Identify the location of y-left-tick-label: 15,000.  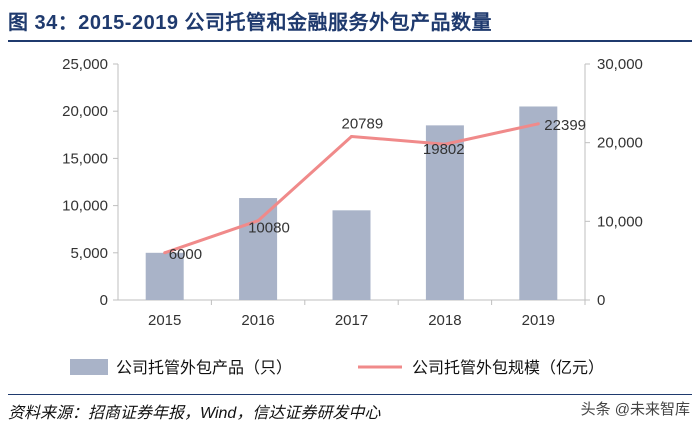
(85, 158).